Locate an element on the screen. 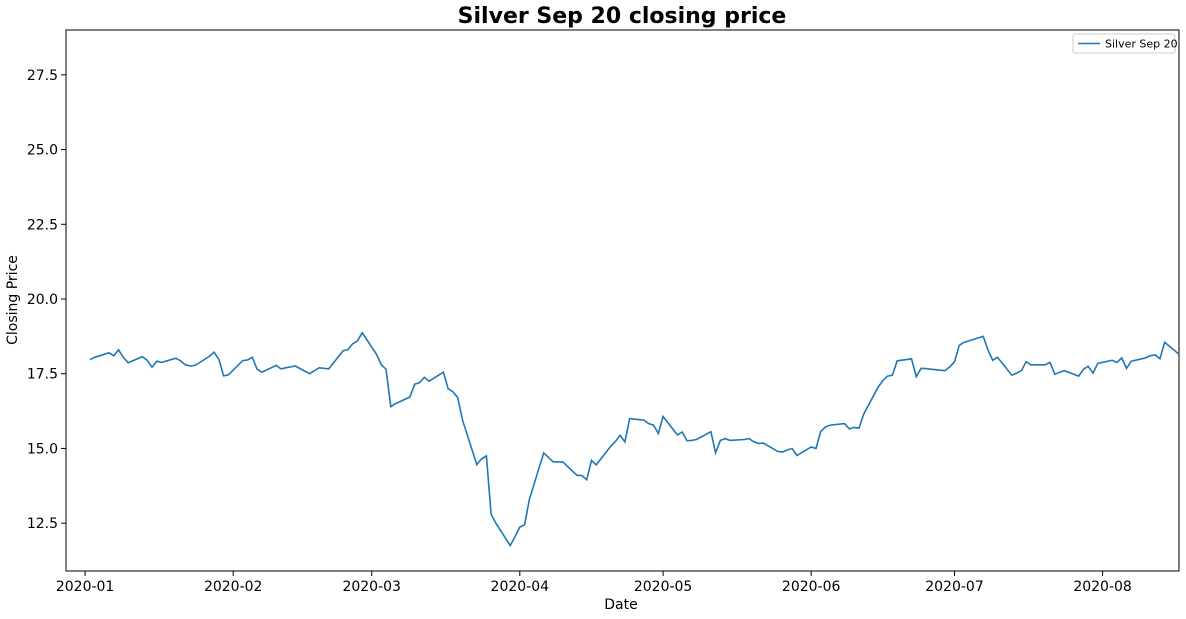  y-tick-label: 12.5 is located at coordinates (42, 524).